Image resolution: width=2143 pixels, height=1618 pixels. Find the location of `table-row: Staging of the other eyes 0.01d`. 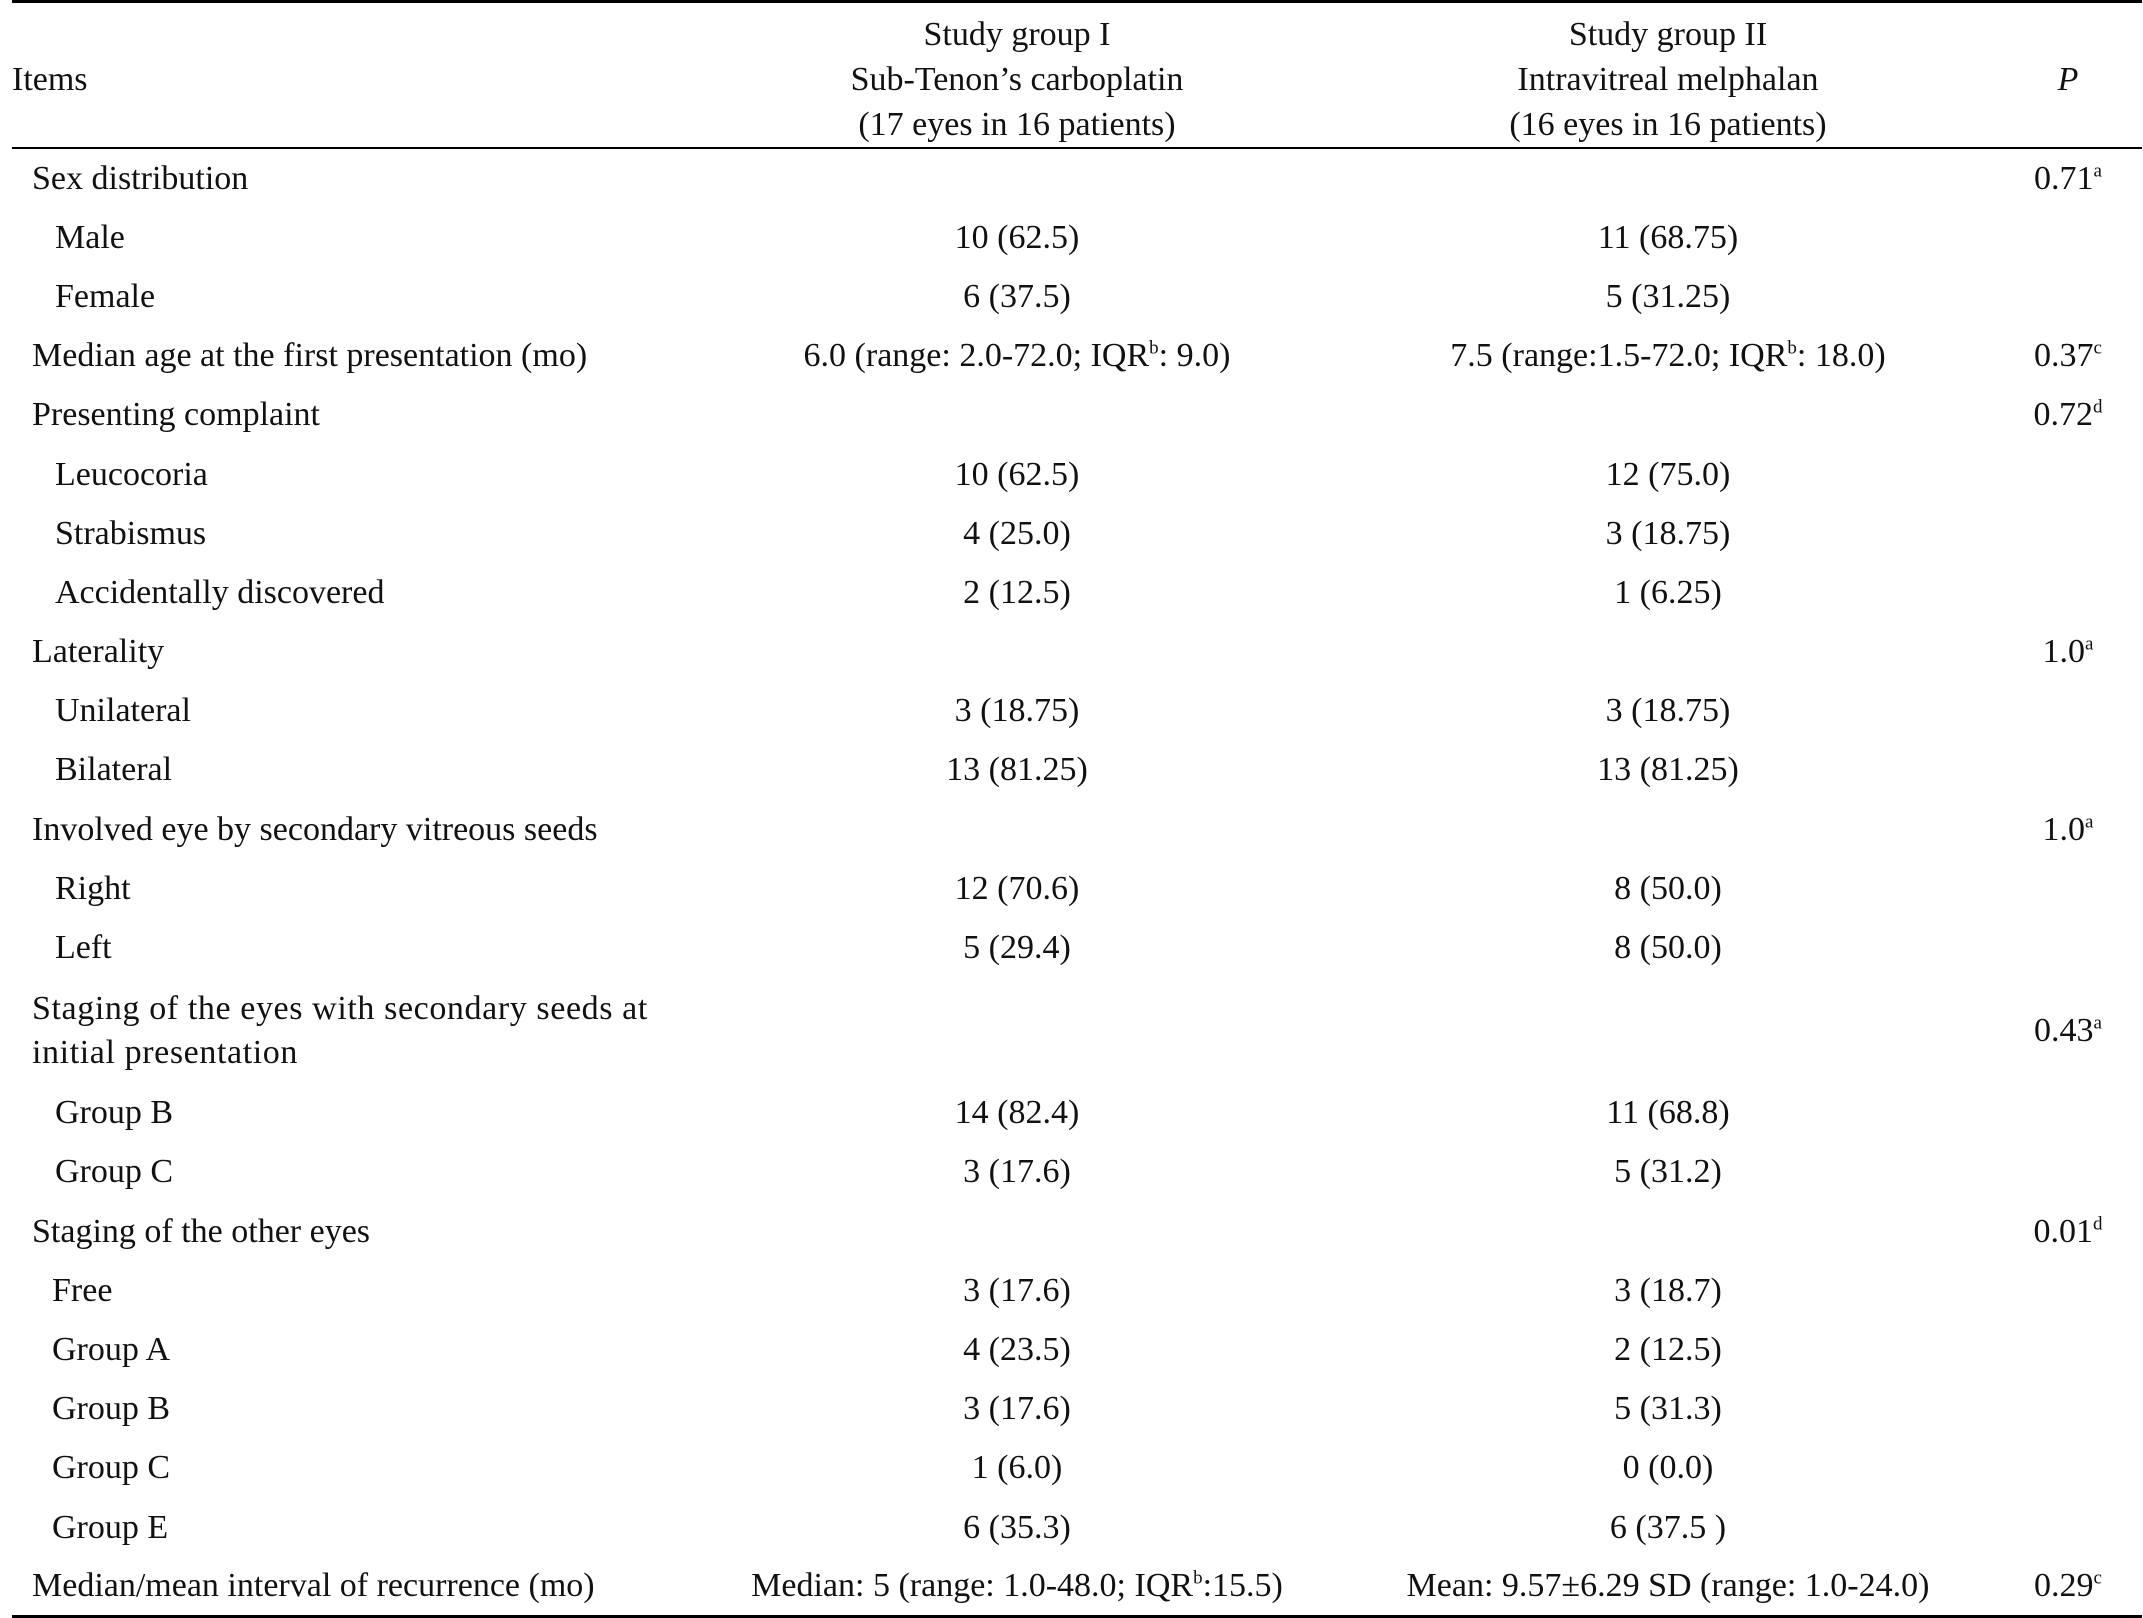

table-row: Staging of the other eyes 0.01d is located at coordinates (1077, 1231).